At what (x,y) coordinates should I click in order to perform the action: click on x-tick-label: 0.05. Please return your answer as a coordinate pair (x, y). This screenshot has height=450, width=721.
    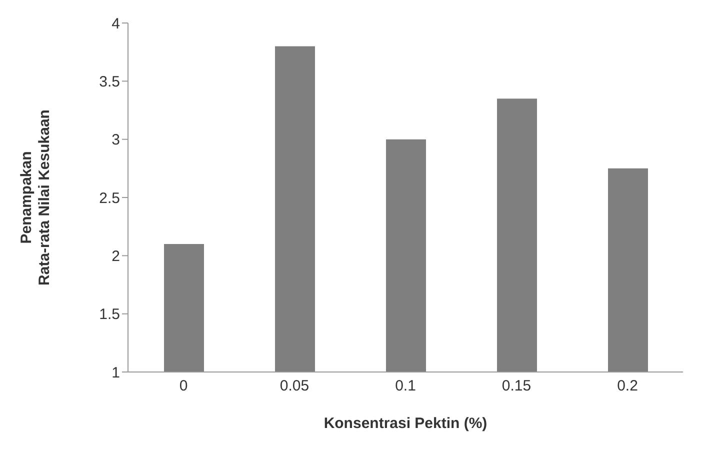
    Looking at the image, I should click on (295, 386).